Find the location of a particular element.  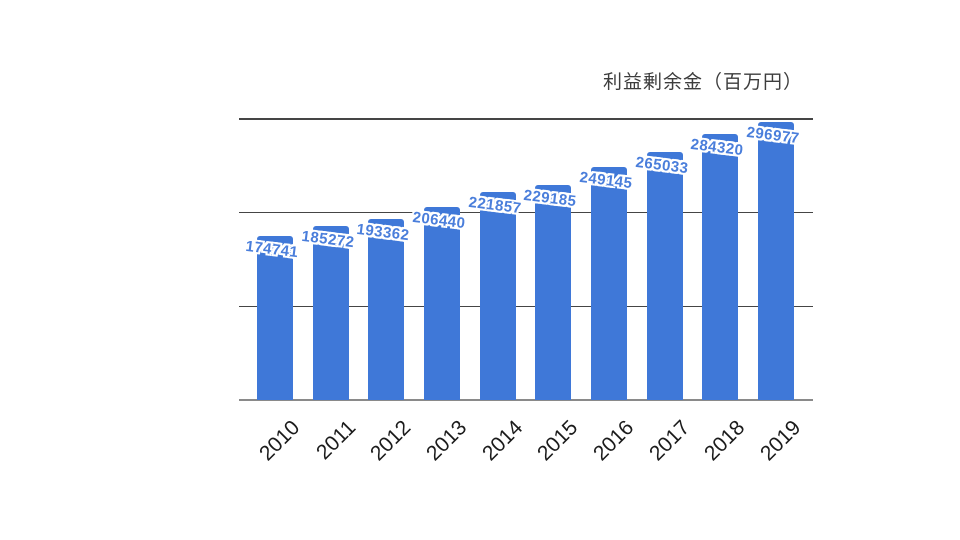

bar-2013 is located at coordinates (441, 303).